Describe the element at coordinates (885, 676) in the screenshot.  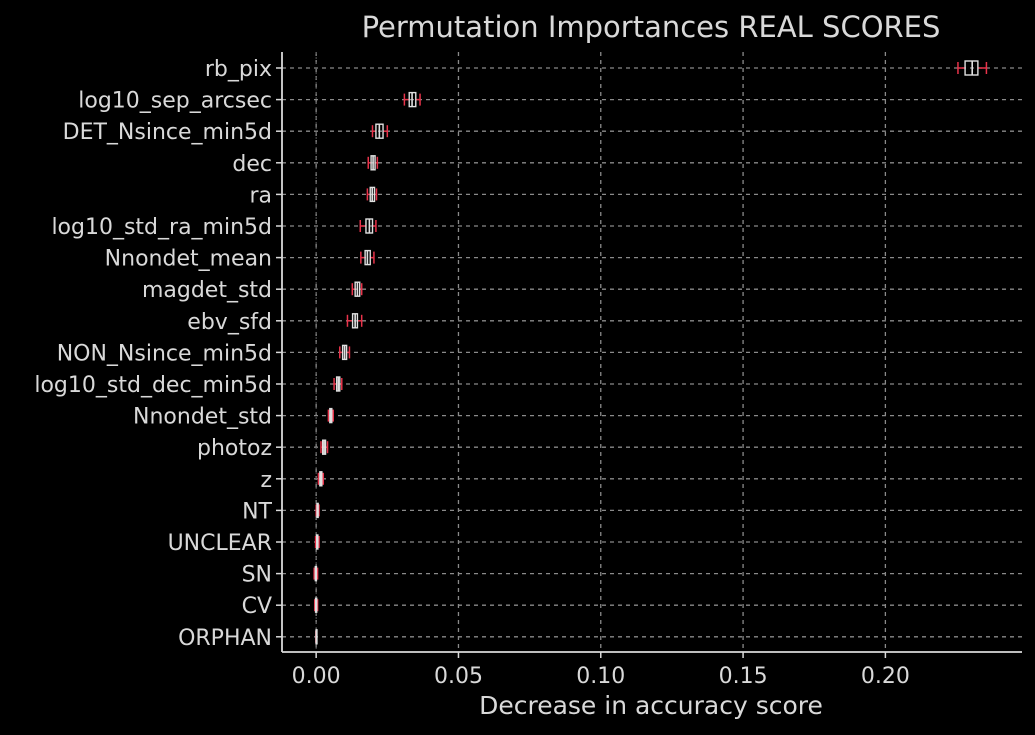
I see `x-tick-label: 0.20` at that location.